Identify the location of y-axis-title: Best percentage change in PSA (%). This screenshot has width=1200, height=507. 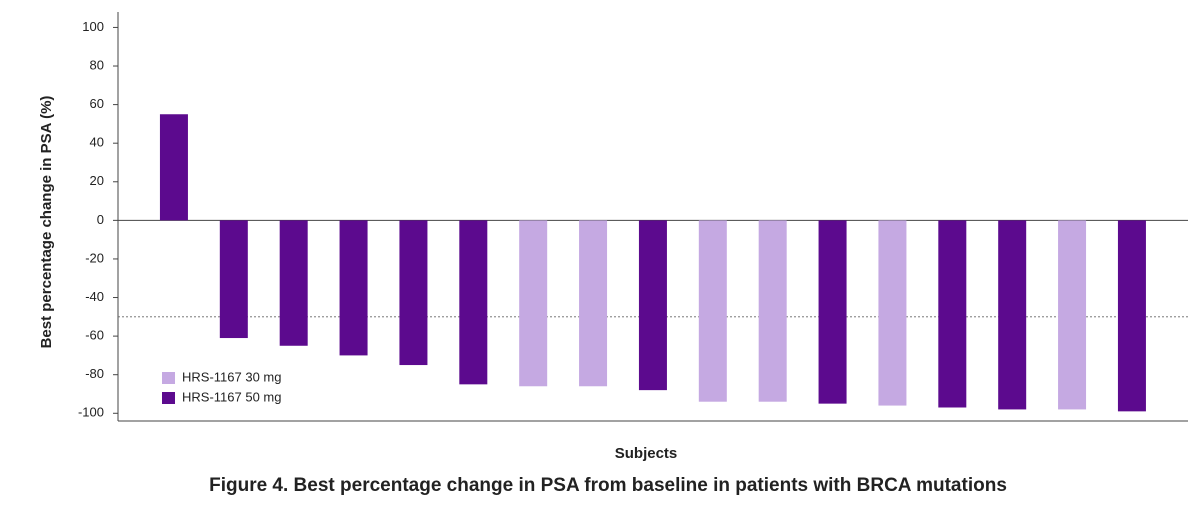
(46, 222).